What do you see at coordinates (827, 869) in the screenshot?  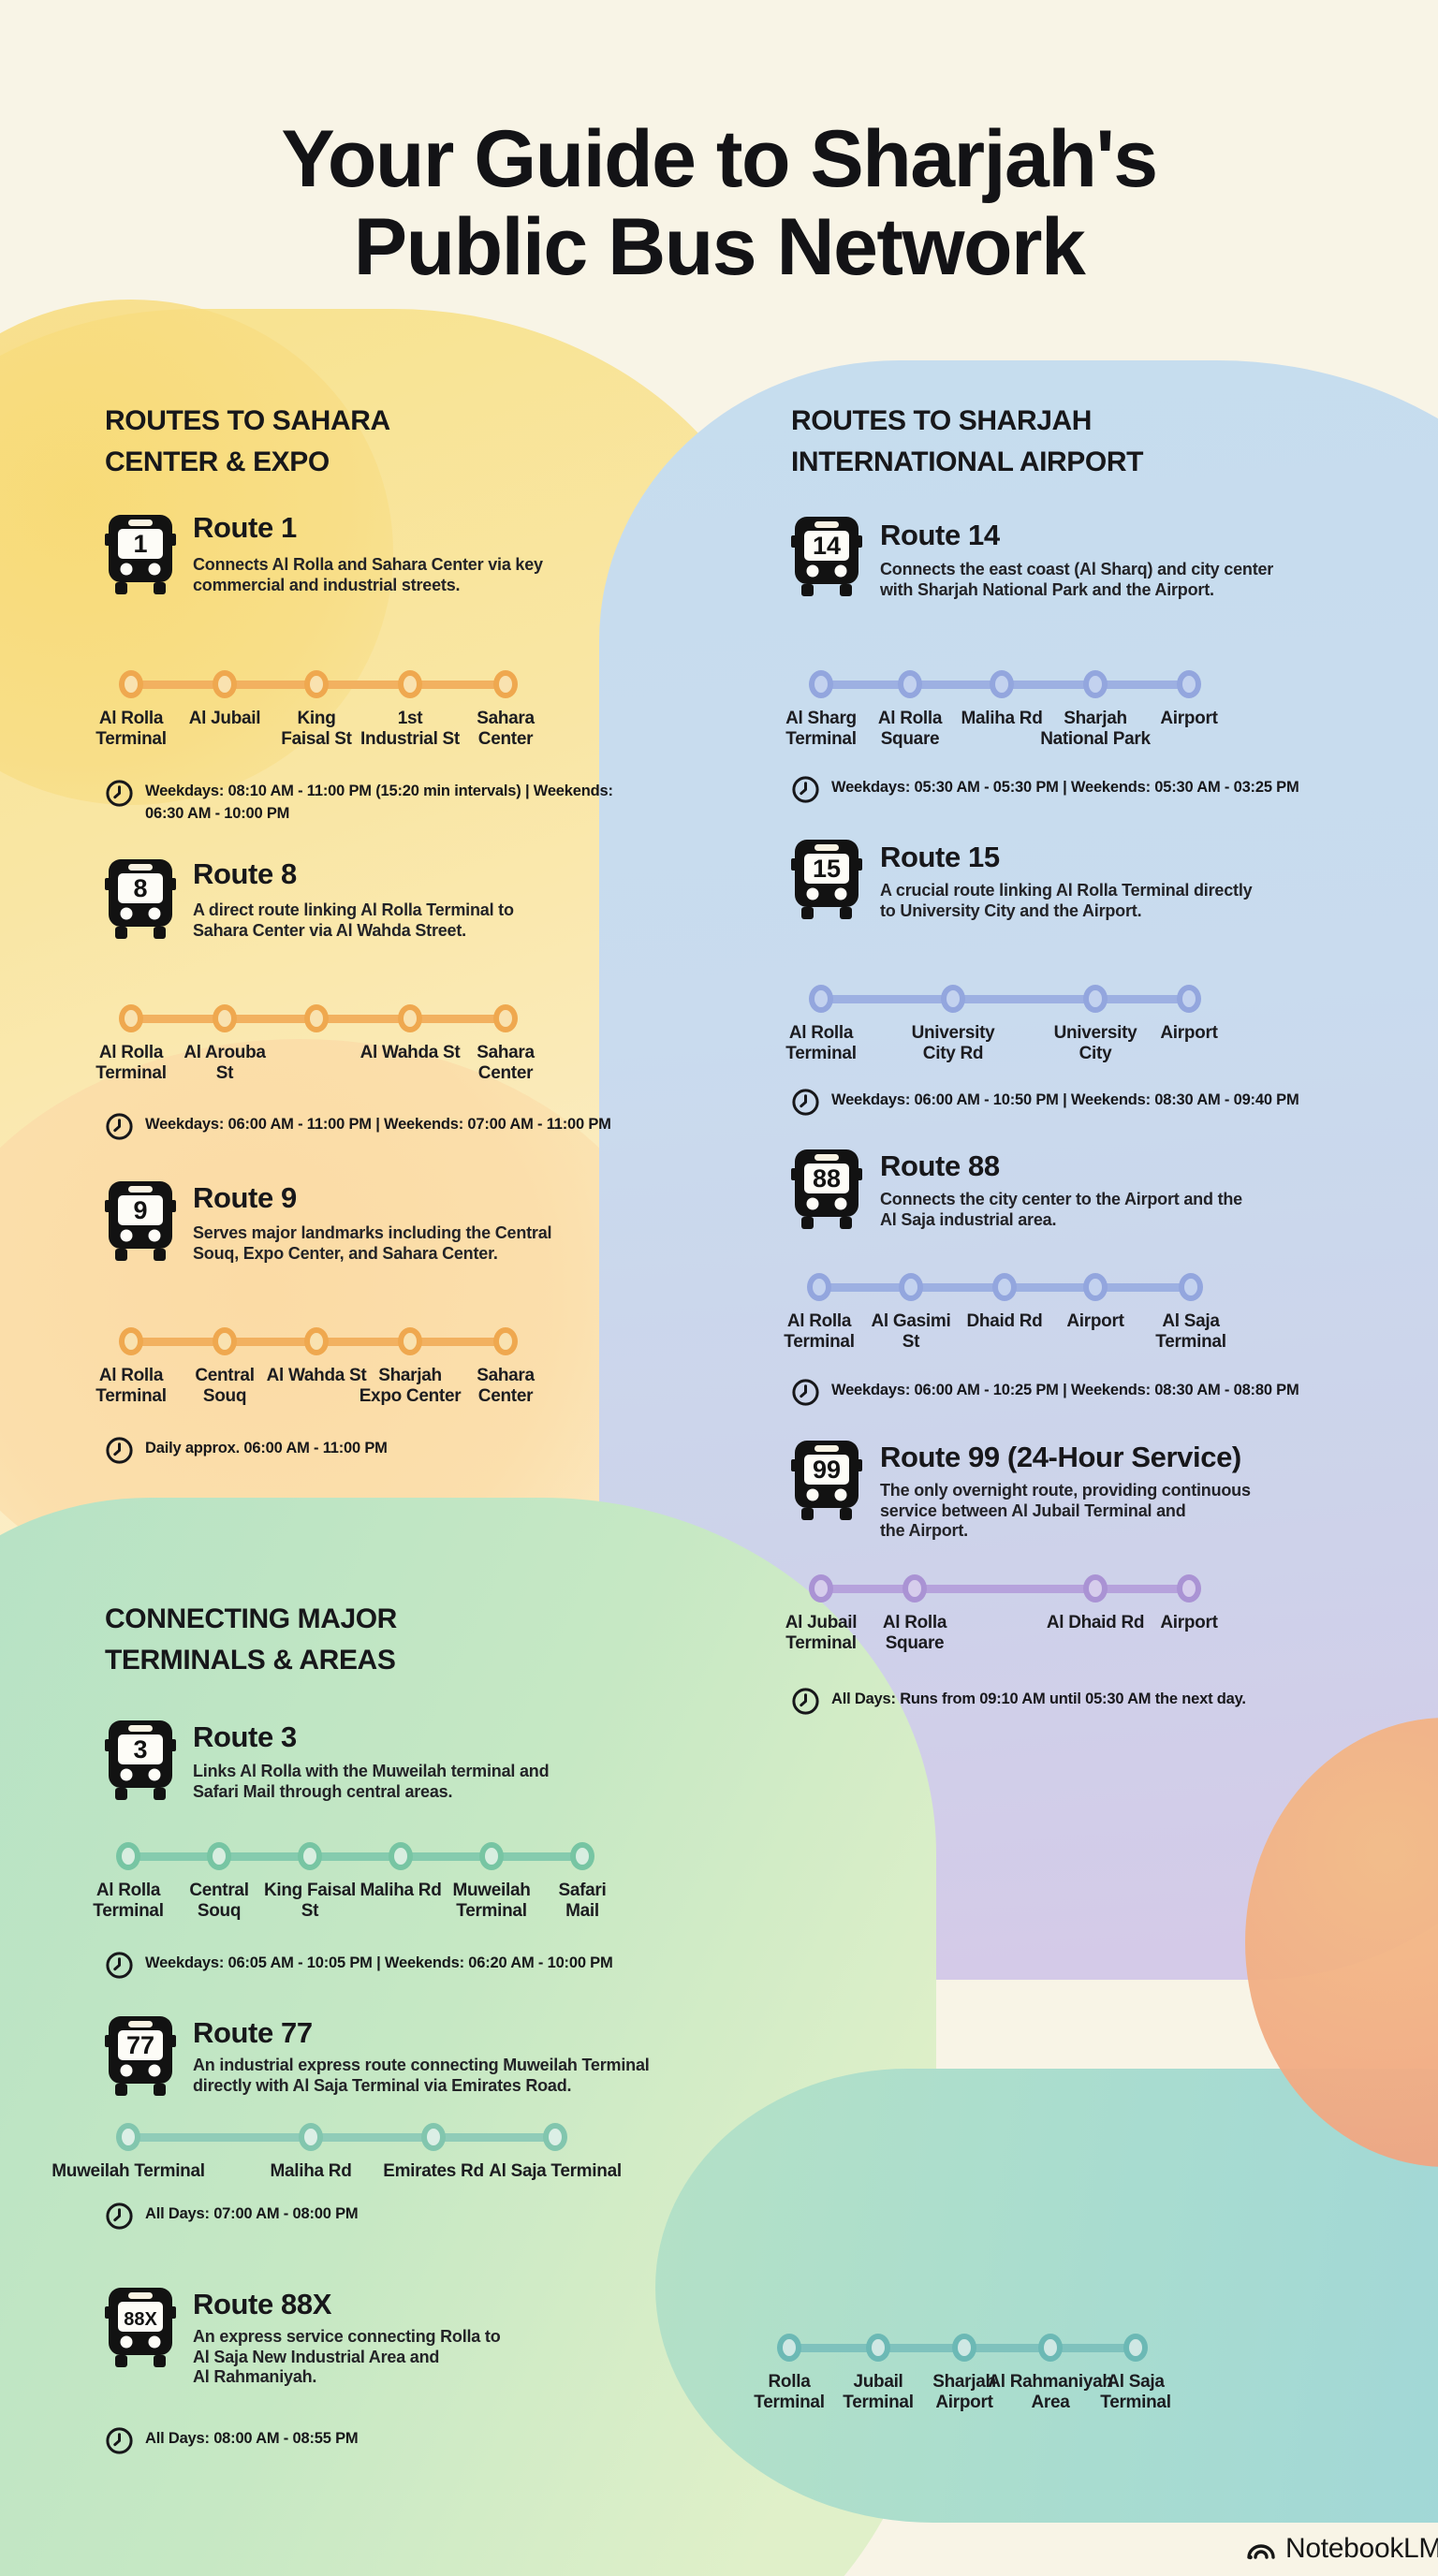 I see `route-number: 15` at bounding box center [827, 869].